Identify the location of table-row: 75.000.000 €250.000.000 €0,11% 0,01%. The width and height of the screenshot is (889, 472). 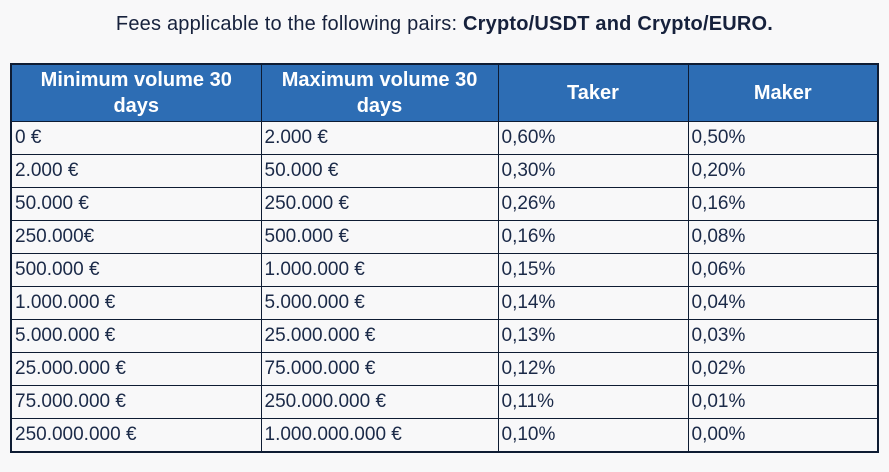
(444, 402).